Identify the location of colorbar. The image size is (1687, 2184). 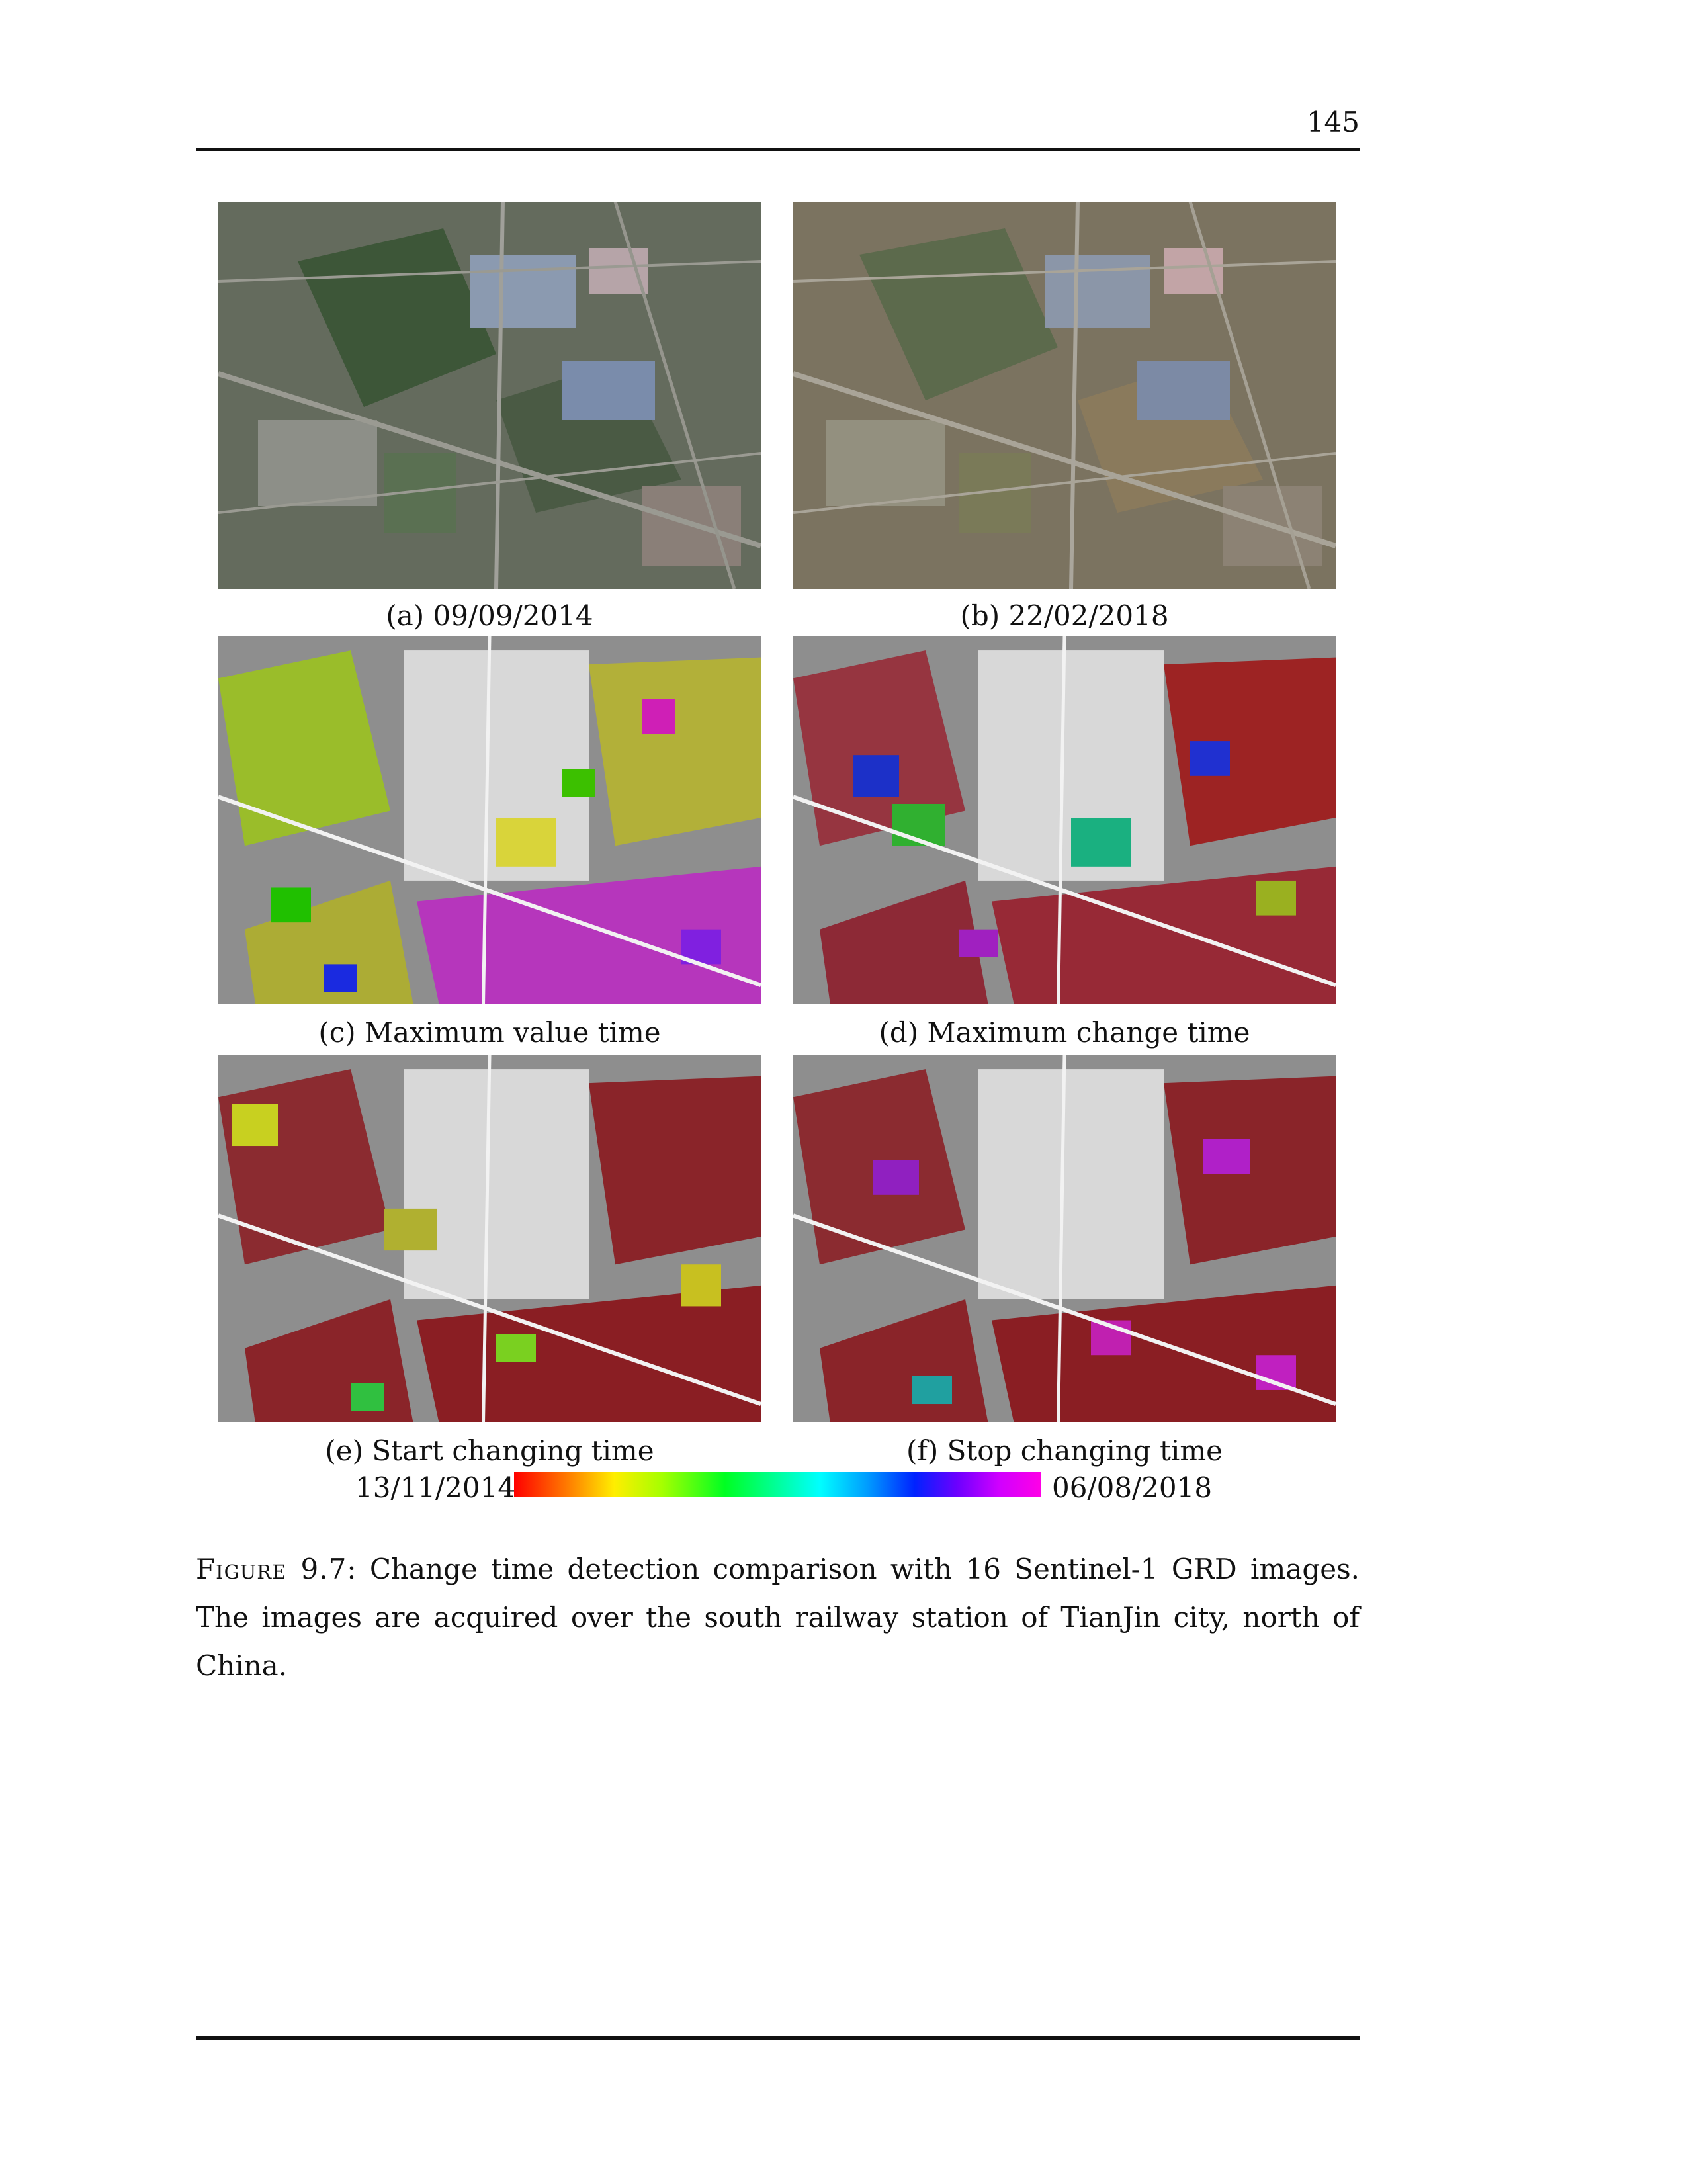
(777, 1485).